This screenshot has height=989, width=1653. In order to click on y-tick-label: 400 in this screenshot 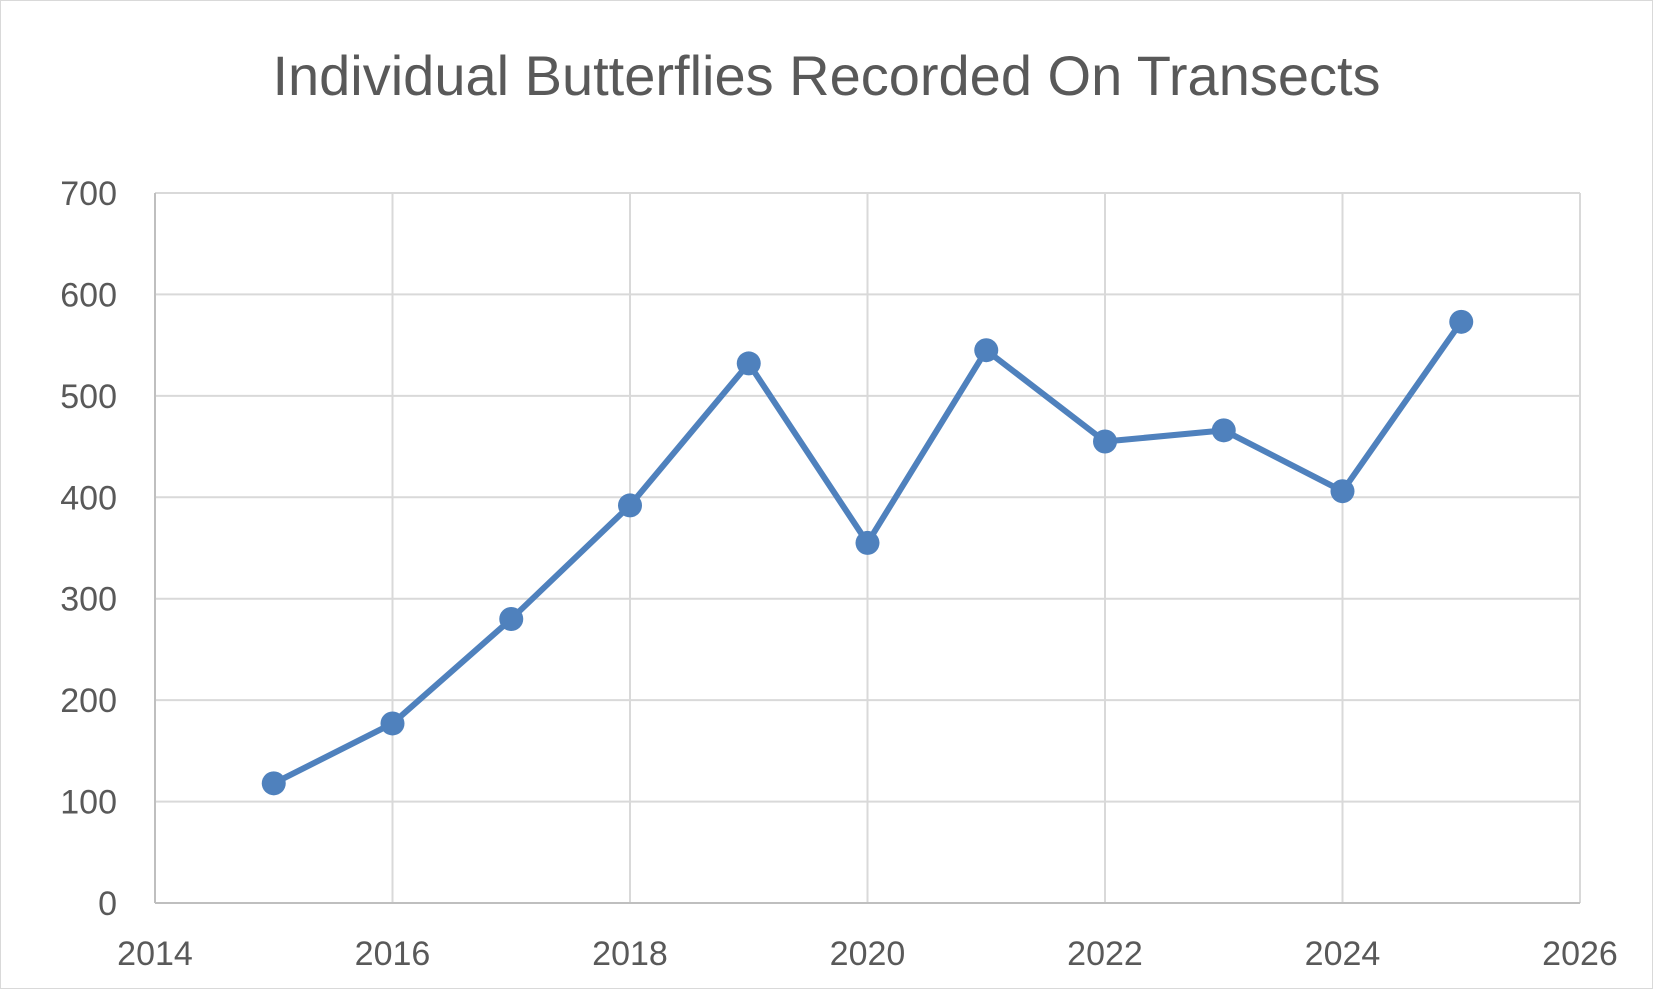, I will do `click(88, 498)`.